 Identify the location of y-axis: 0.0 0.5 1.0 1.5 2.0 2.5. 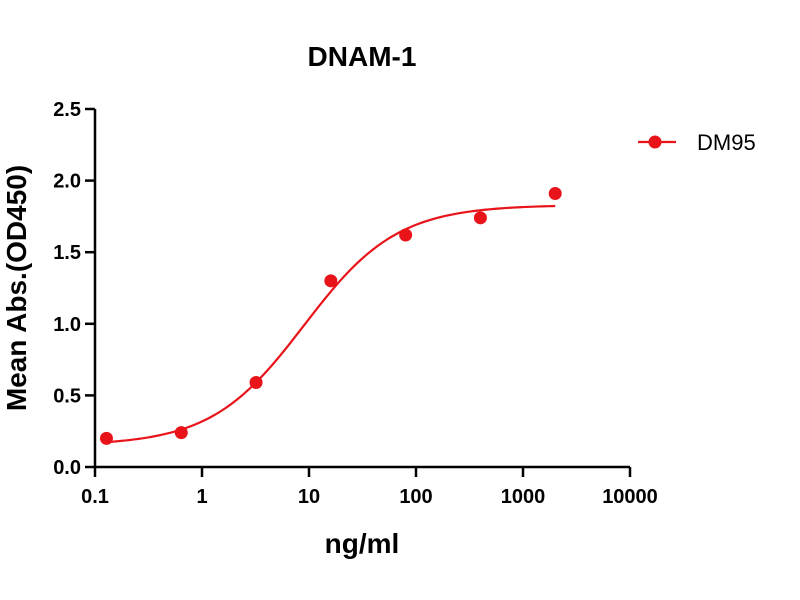
(75, 289).